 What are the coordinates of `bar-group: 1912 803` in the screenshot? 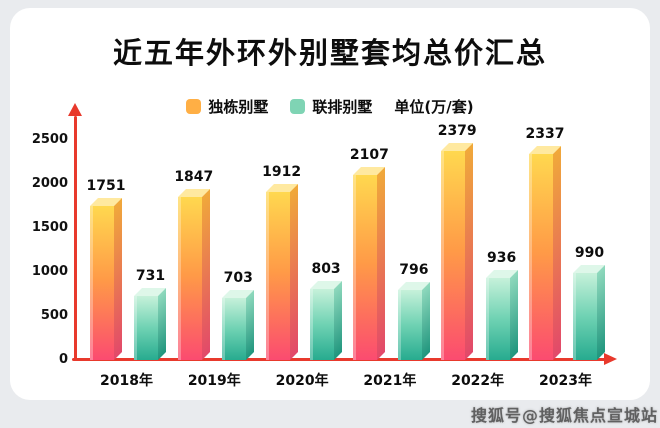 It's located at (302, 262).